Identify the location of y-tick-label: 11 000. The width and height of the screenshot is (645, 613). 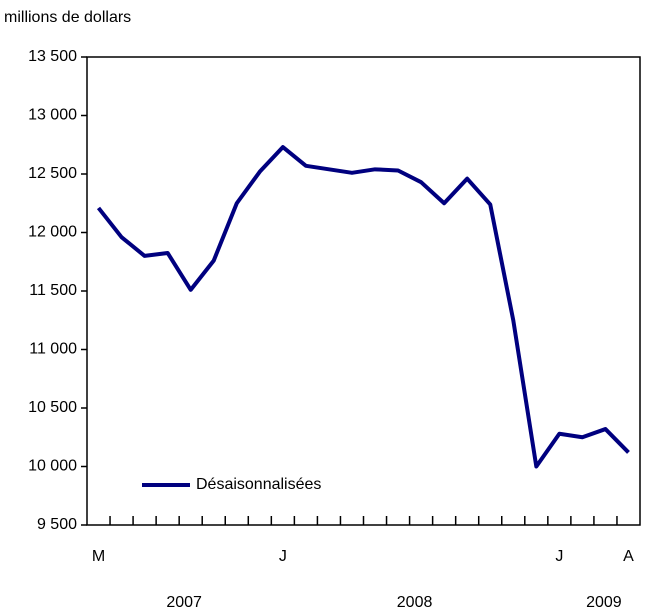
(53, 349).